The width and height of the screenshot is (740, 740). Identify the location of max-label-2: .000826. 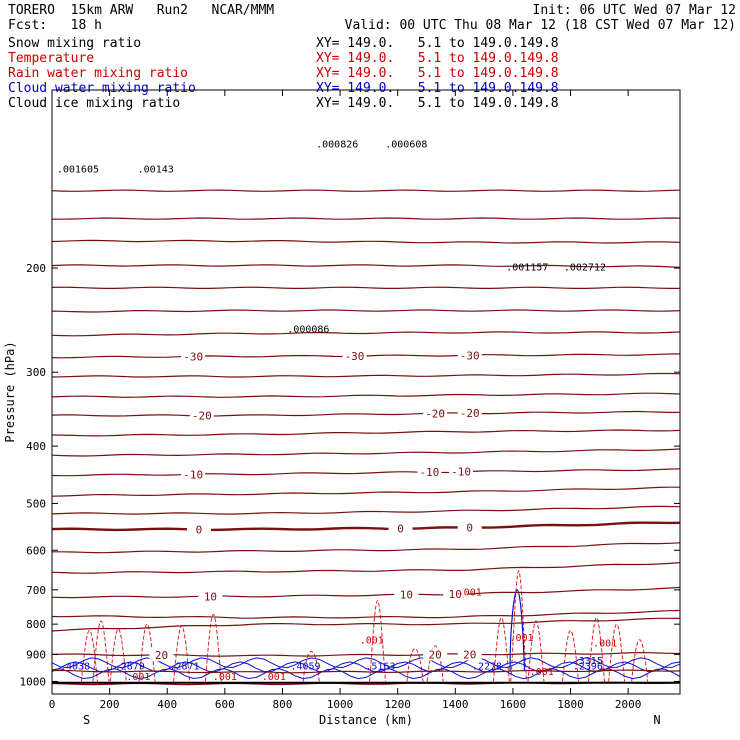
(337, 144).